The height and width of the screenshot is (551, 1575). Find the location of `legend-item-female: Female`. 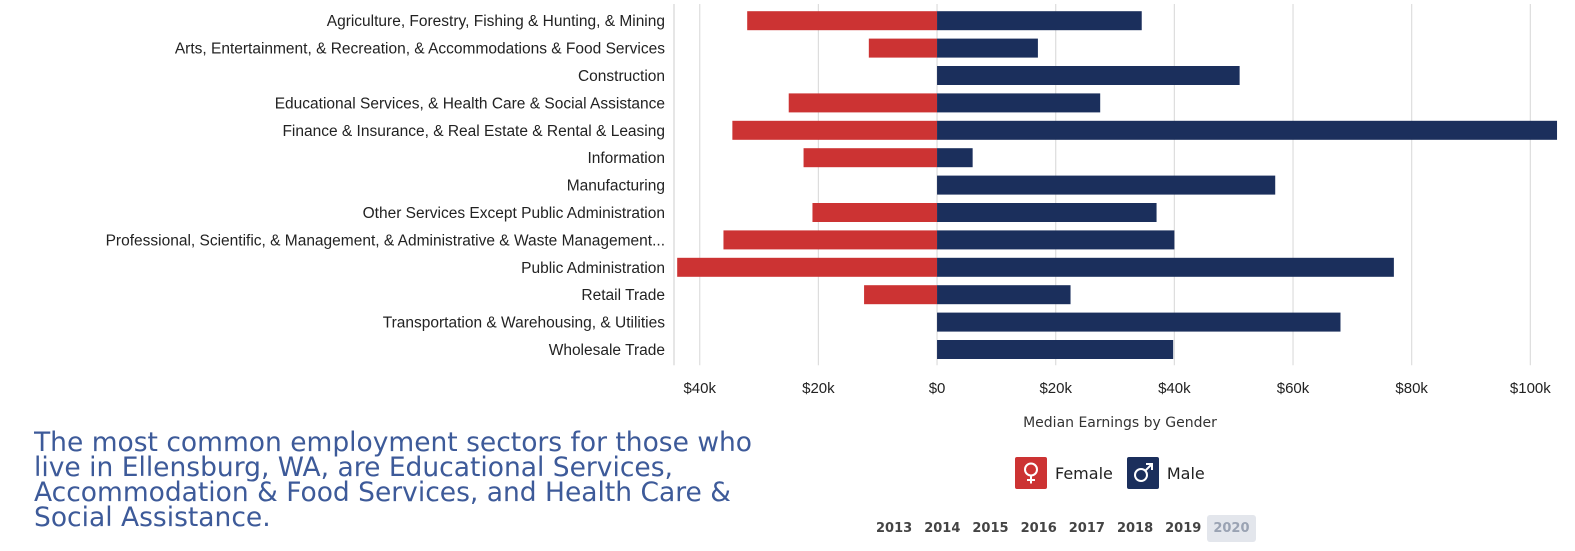

legend-item-female: Female is located at coordinates (1064, 473).